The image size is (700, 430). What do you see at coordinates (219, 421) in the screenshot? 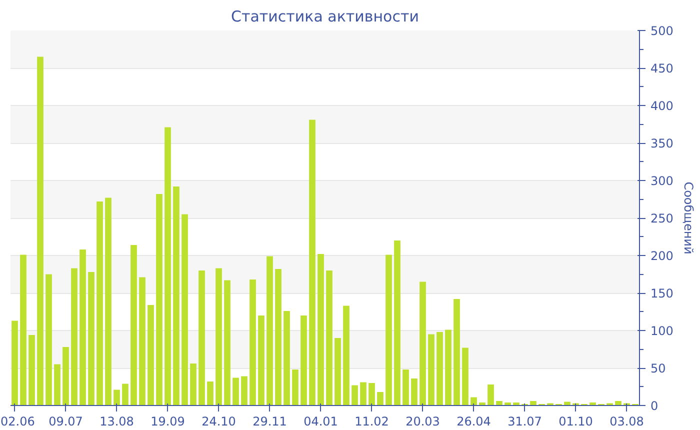
I see `x-tick-label: 24.10` at bounding box center [219, 421].